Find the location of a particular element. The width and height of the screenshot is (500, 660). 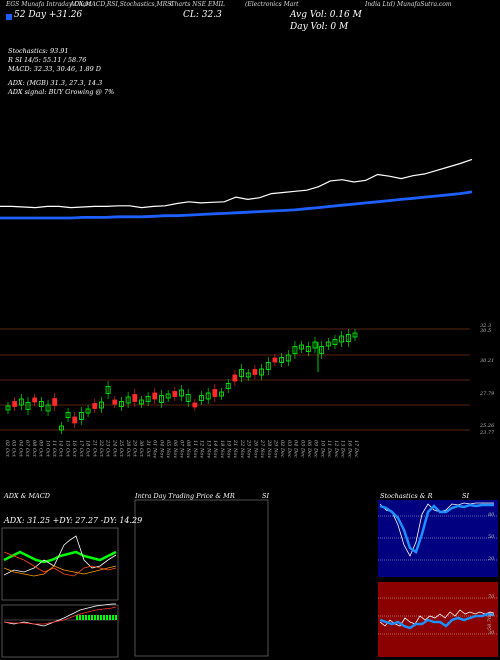

date-tick: 11 Oct is located at coordinates (54, 449).